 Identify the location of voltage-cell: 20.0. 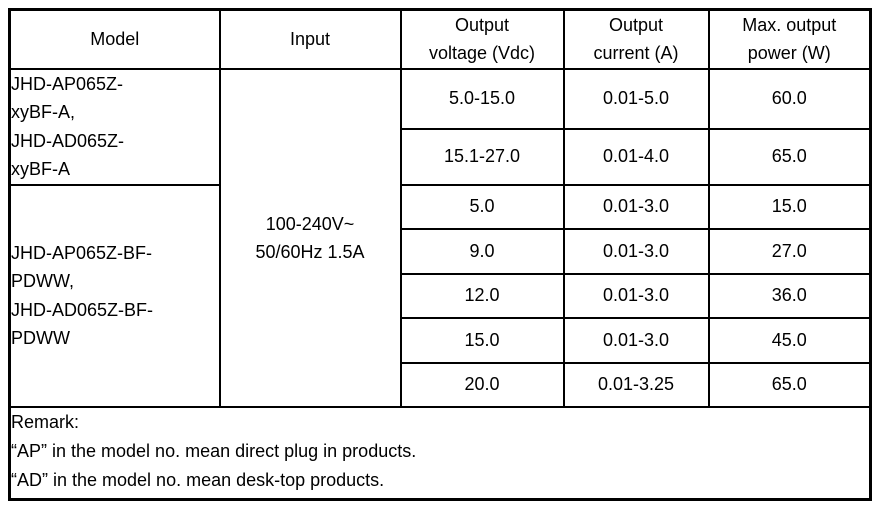
(482, 384).